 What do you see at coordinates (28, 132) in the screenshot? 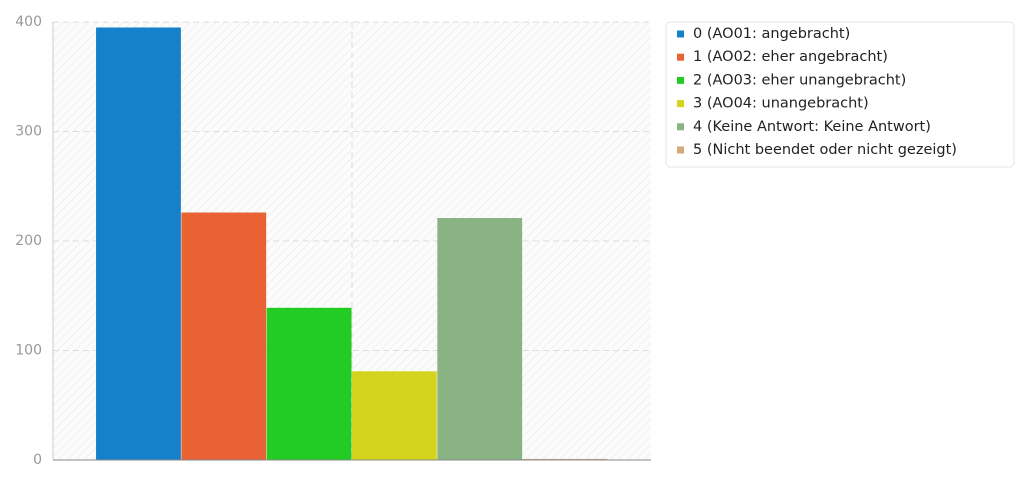
I see `y-tick-label: 300` at bounding box center [28, 132].